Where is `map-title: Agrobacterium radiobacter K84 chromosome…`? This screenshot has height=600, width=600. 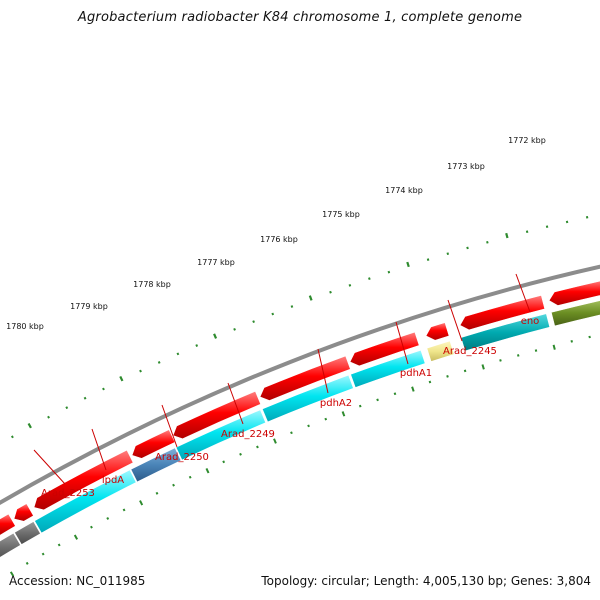 map-title: Agrobacterium radiobacter K84 chromosome… is located at coordinates (300, 17).